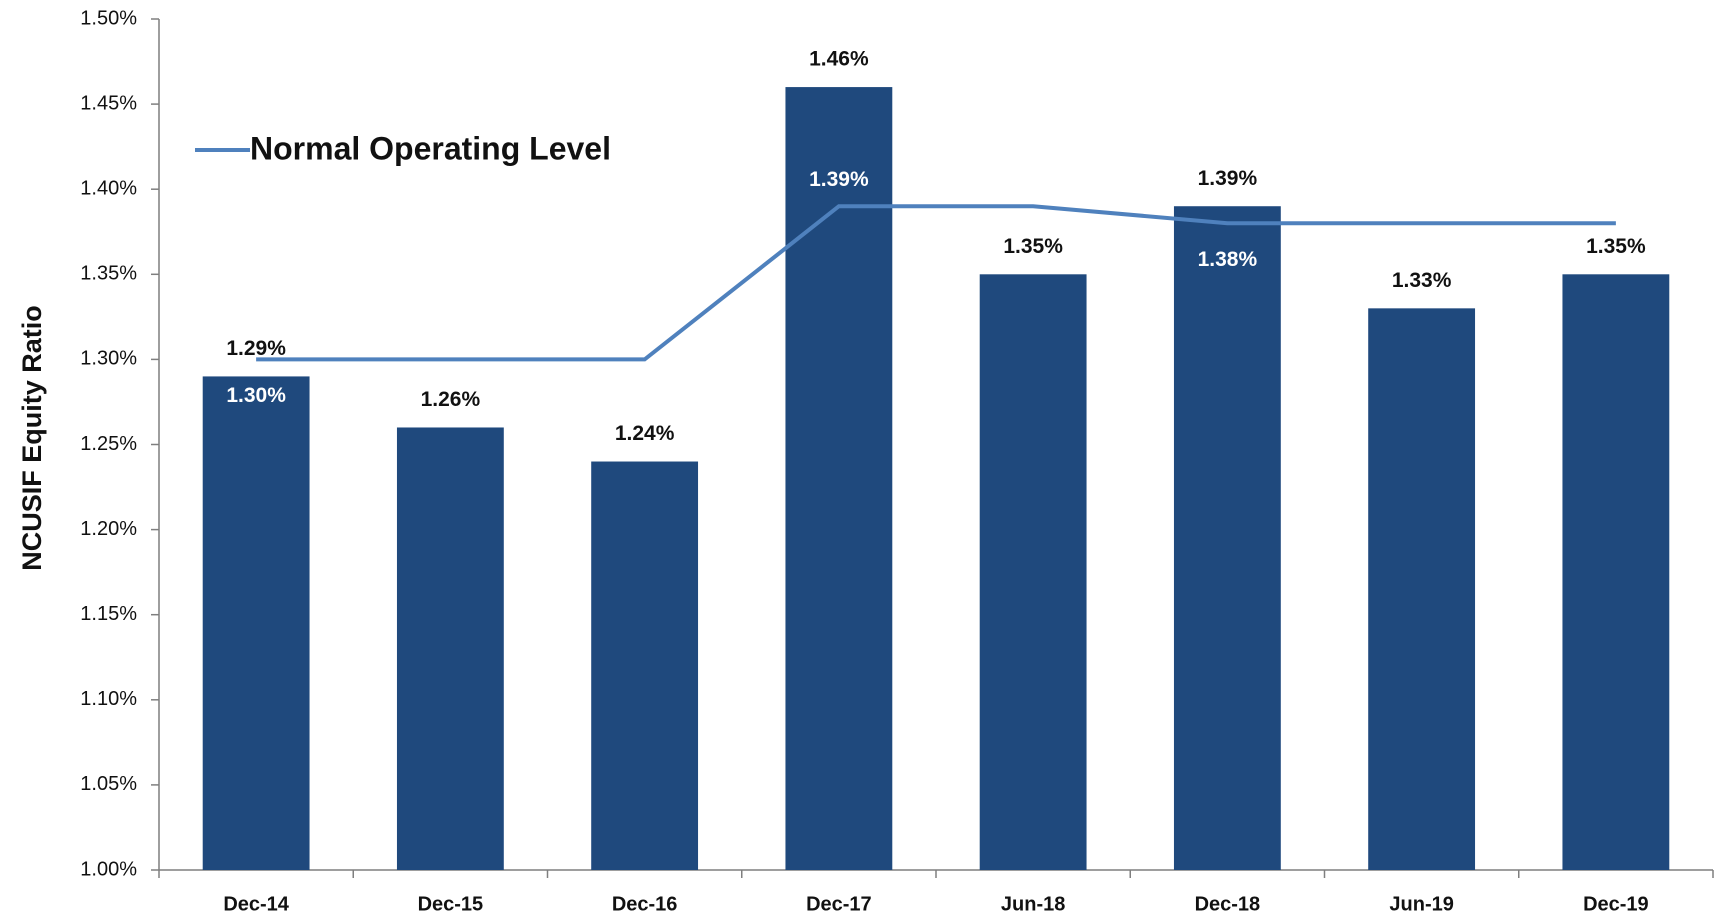  Describe the element at coordinates (108, 444) in the screenshot. I see `y-tick-label: 1.25%` at that location.